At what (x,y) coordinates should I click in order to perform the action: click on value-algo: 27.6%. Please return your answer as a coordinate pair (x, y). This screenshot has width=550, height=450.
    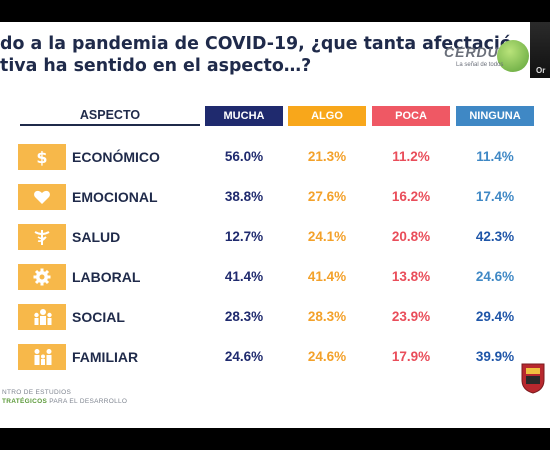
    Looking at the image, I should click on (327, 196).